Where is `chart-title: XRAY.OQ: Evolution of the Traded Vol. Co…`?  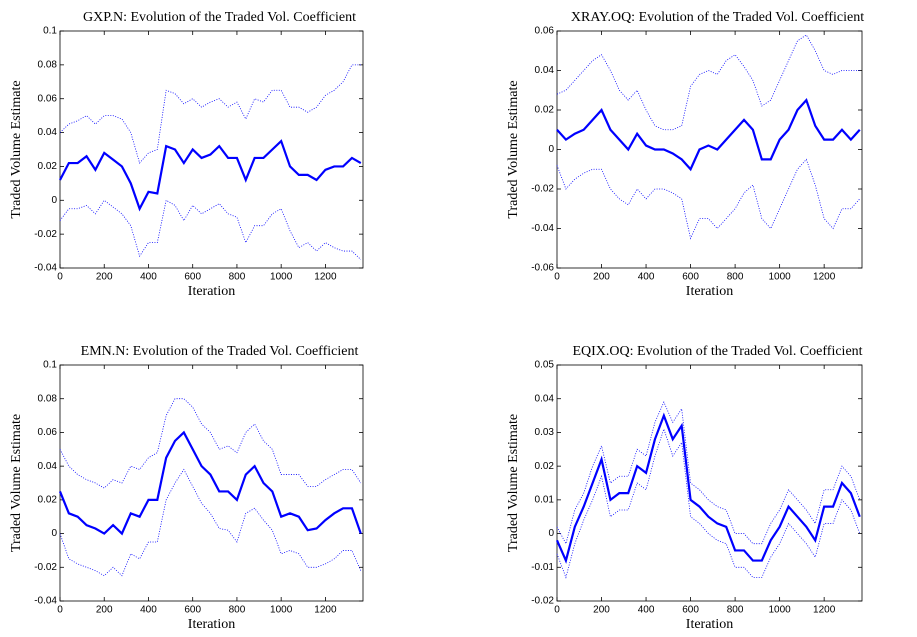 chart-title: XRAY.OQ: Evolution of the Traded Vol. Co… is located at coordinates (717, 17).